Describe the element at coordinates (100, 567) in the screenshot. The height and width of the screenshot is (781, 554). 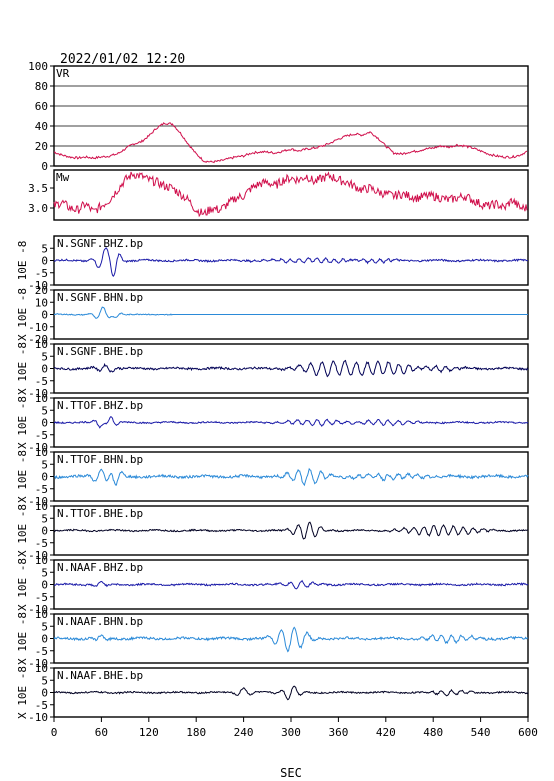
I see `trace-label: N.NAAF.BHZ.bp` at that location.